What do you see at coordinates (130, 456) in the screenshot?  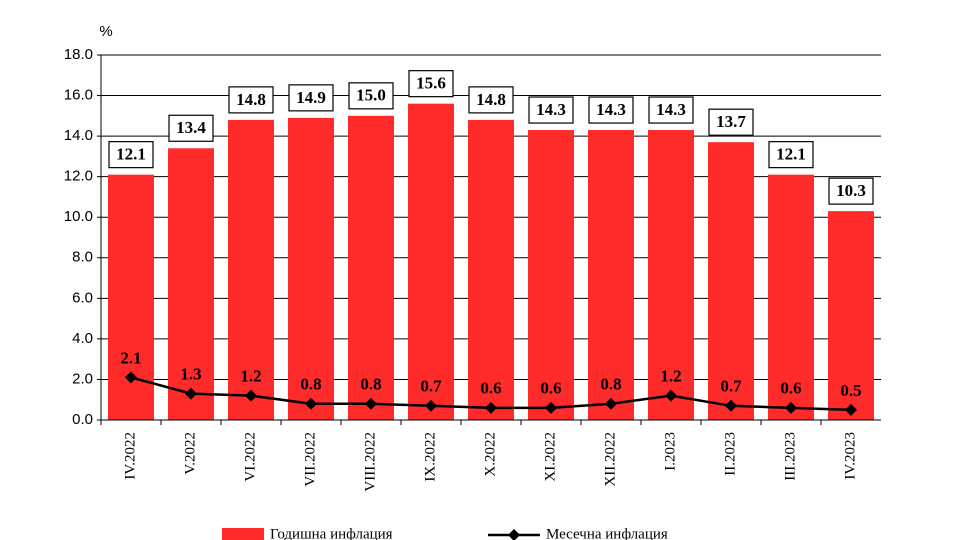 I see `x-tick-label: IV.2022` at bounding box center [130, 456].